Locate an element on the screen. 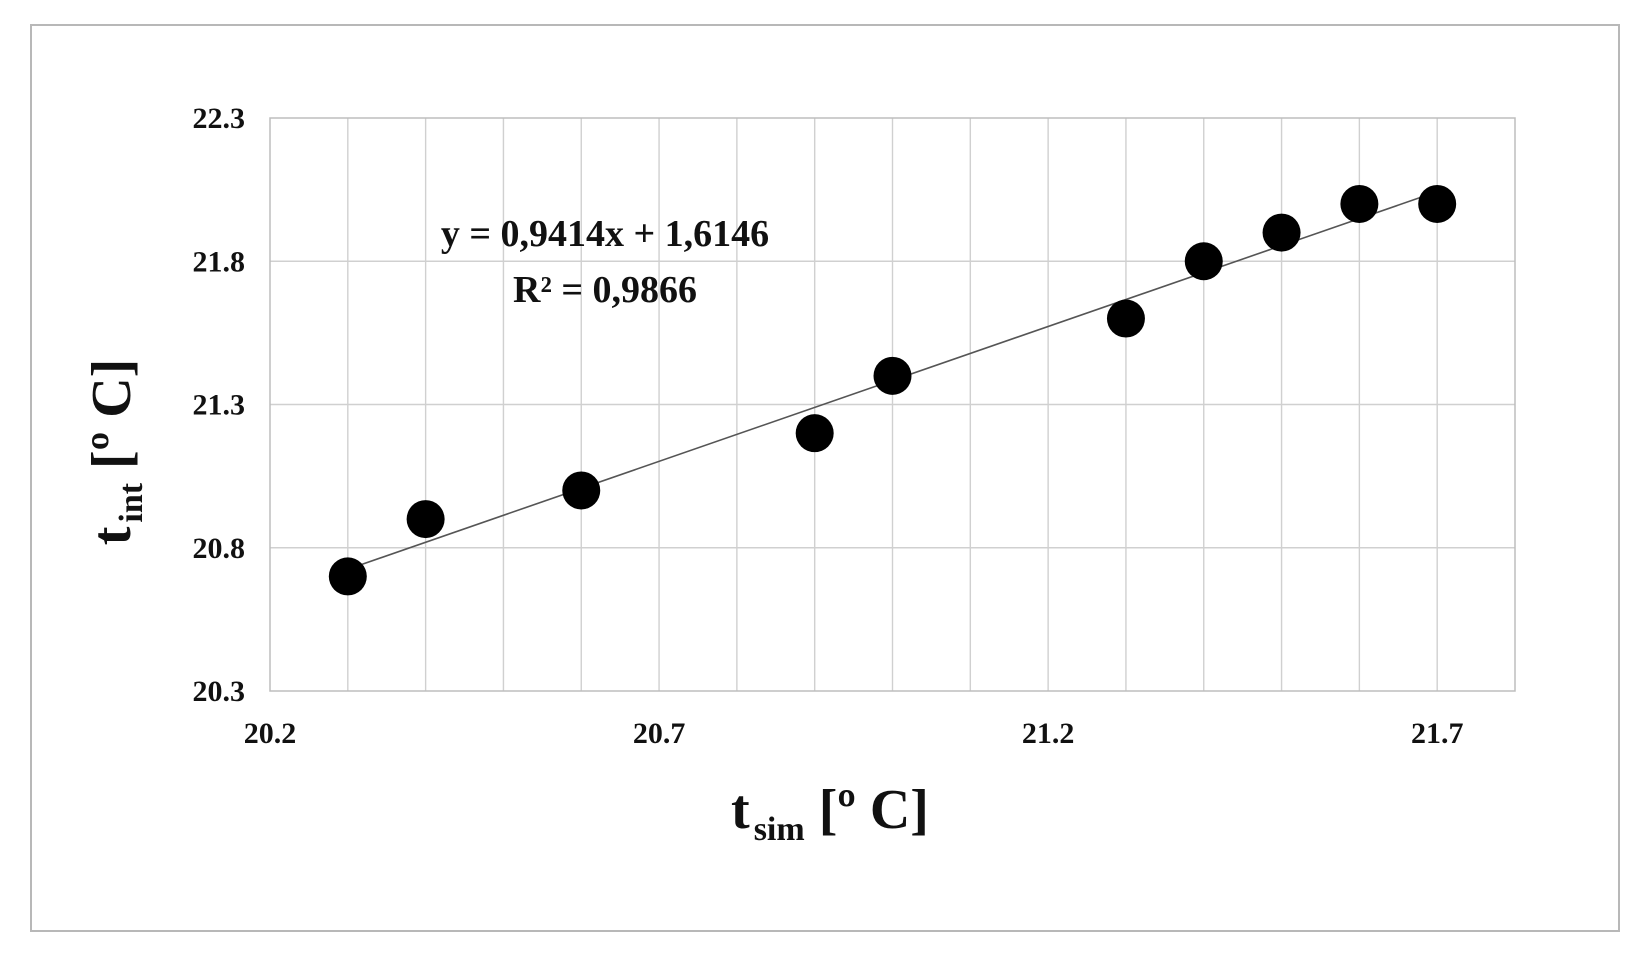 The height and width of the screenshot is (957, 1651). y-axis-title-unit: [º C] is located at coordinates (112, 414).